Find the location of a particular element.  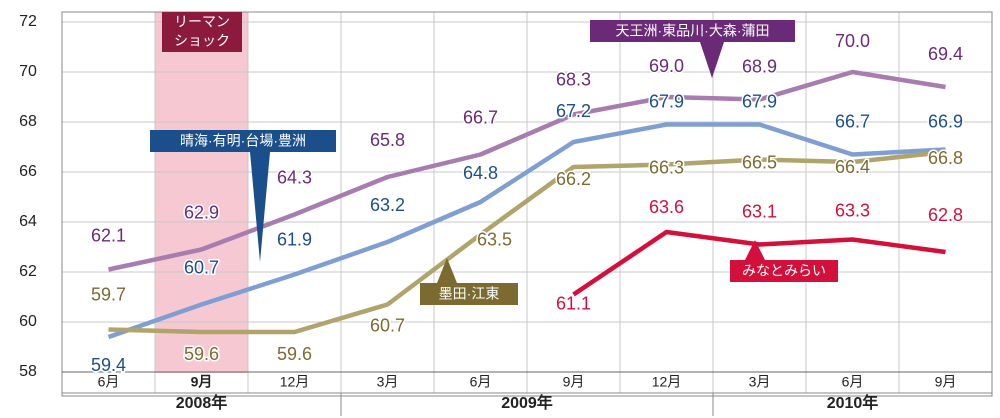

legend-label: みなとみらい is located at coordinates (784, 271).